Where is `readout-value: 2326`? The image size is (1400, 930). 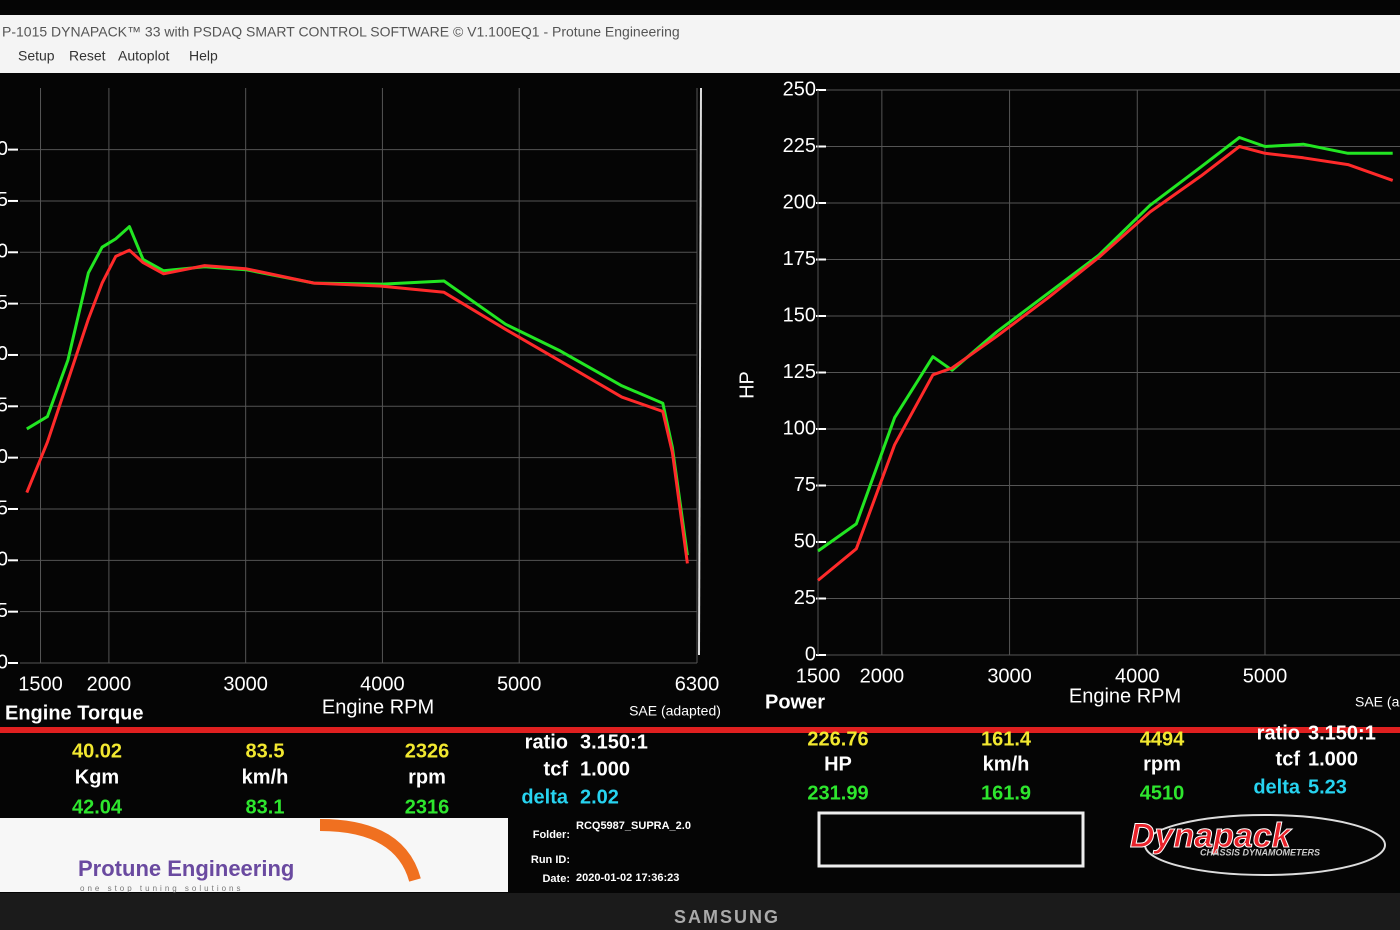 readout-value: 2326 is located at coordinates (427, 751).